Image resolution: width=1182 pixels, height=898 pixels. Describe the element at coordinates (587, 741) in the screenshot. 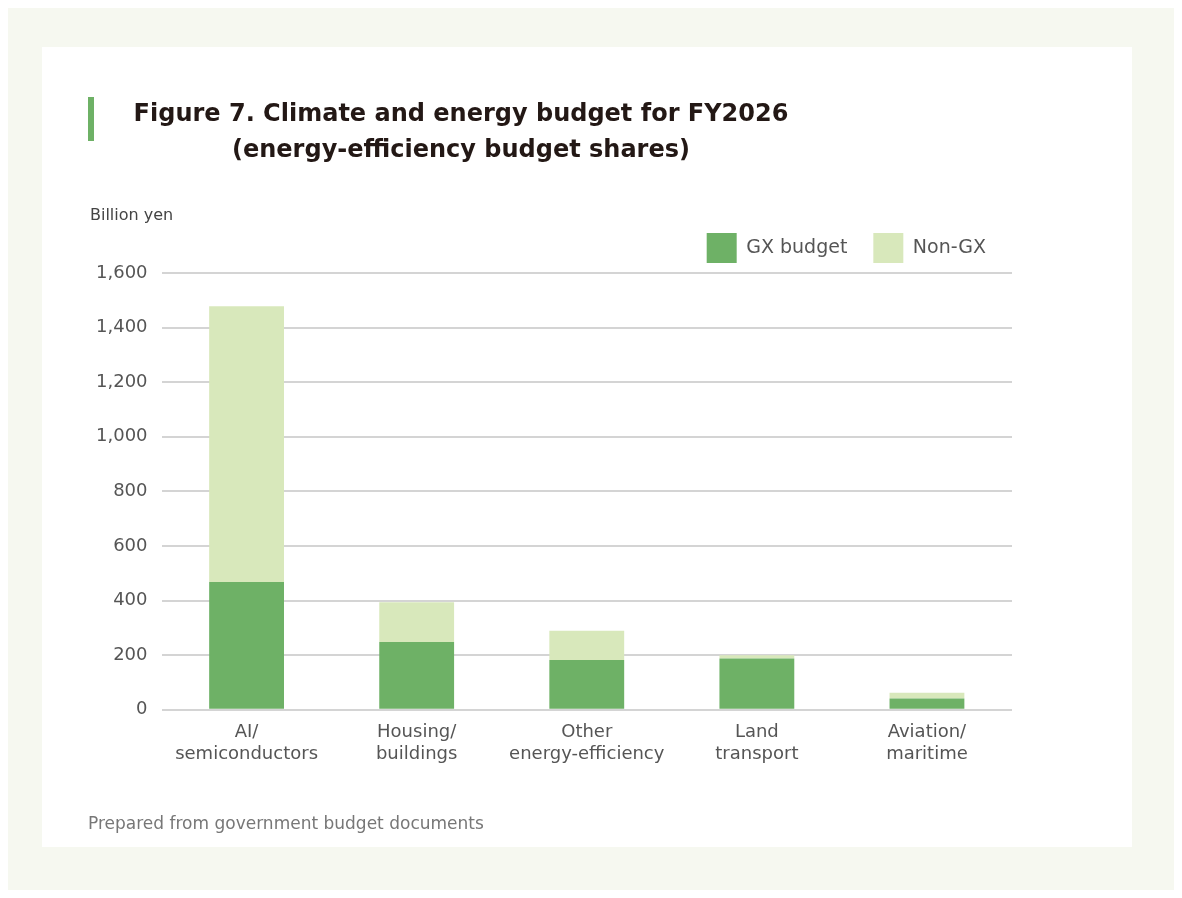

I see `x-tick-label: Other energy-efficiency` at that location.